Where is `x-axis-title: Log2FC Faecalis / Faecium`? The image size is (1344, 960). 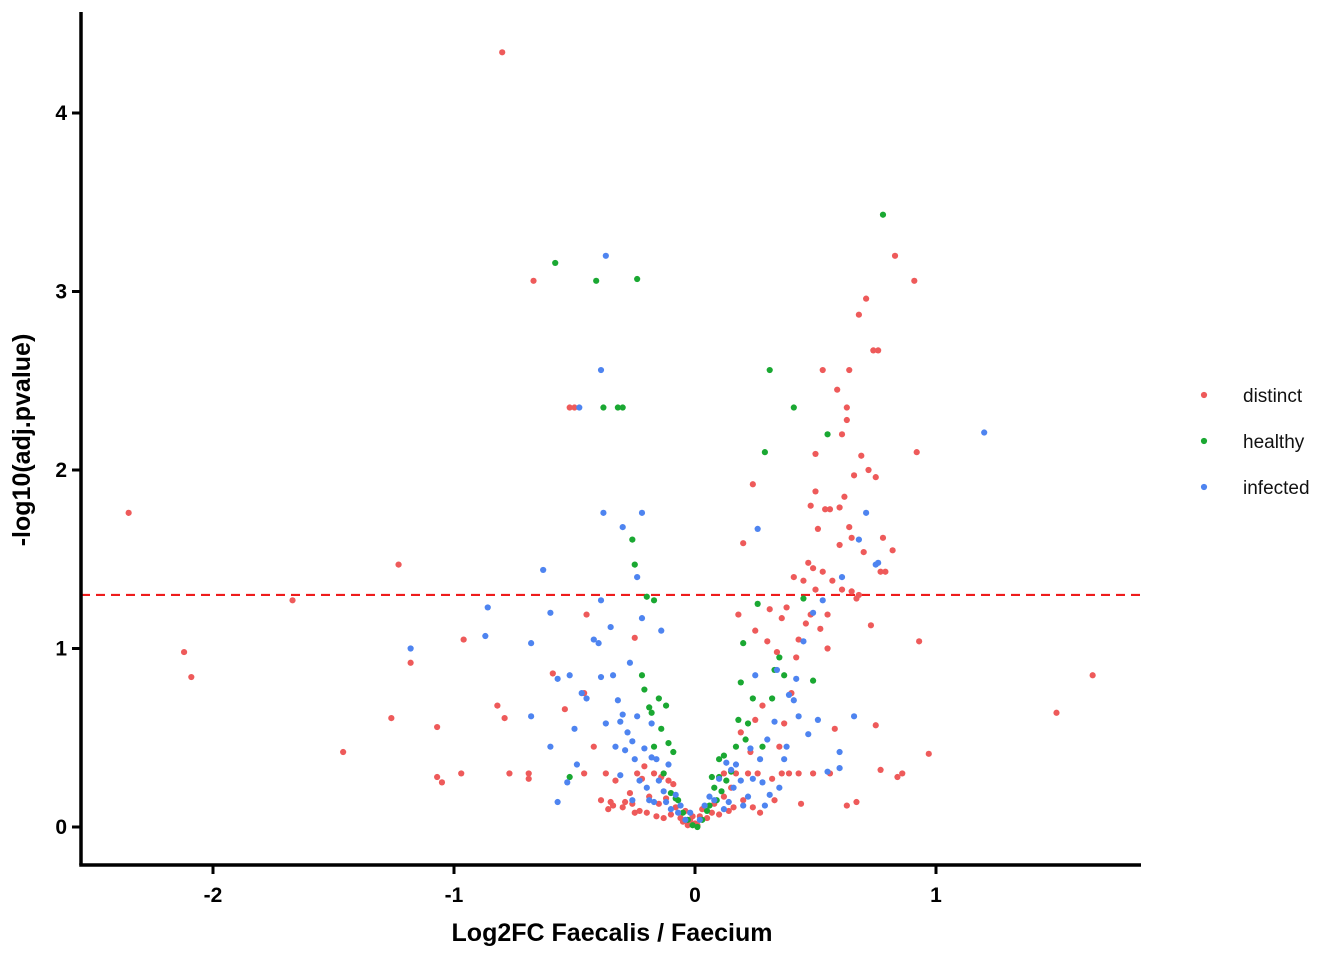
x-axis-title: Log2FC Faecalis / Faecium is located at coordinates (612, 933).